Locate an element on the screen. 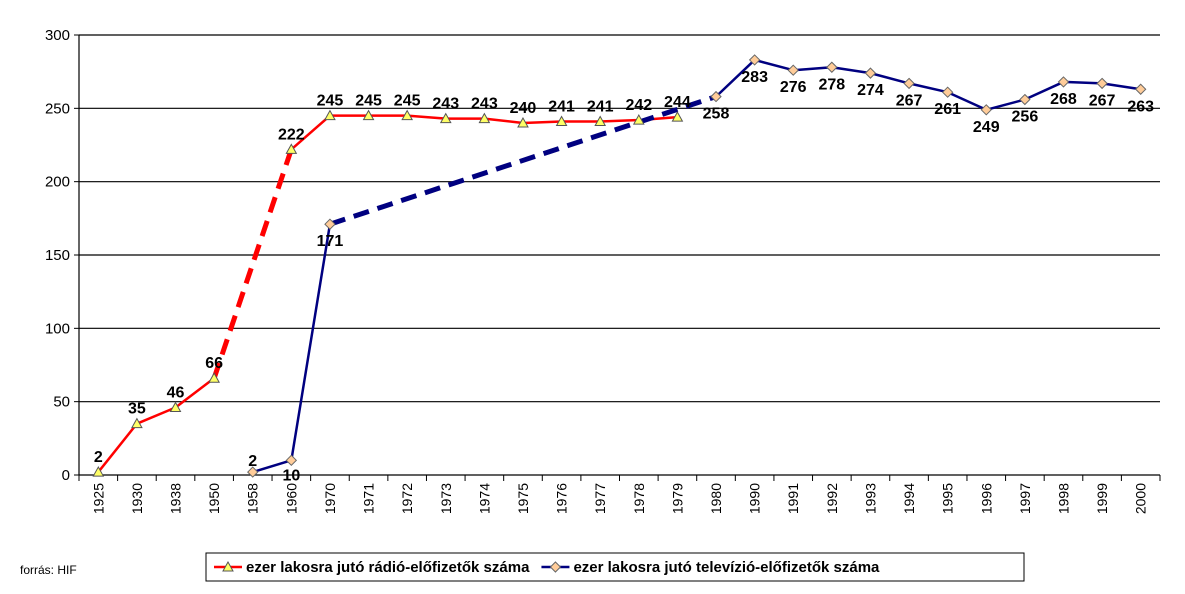 The height and width of the screenshot is (594, 1185). data-label: 46 is located at coordinates (176, 393).